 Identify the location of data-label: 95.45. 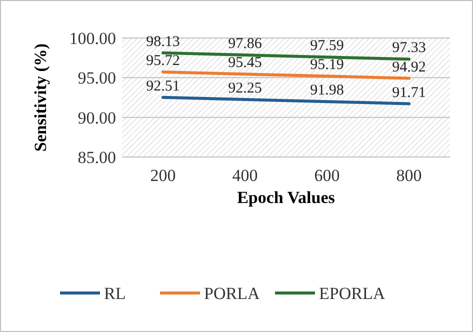
(245, 63).